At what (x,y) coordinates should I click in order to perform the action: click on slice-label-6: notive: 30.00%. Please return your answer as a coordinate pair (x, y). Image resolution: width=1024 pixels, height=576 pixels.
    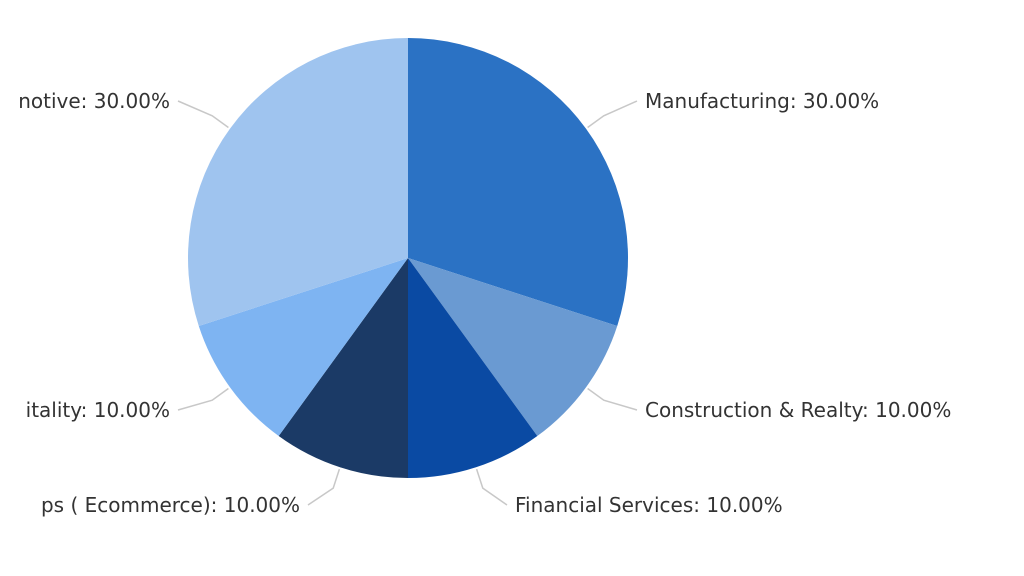
    Looking at the image, I should click on (94, 101).